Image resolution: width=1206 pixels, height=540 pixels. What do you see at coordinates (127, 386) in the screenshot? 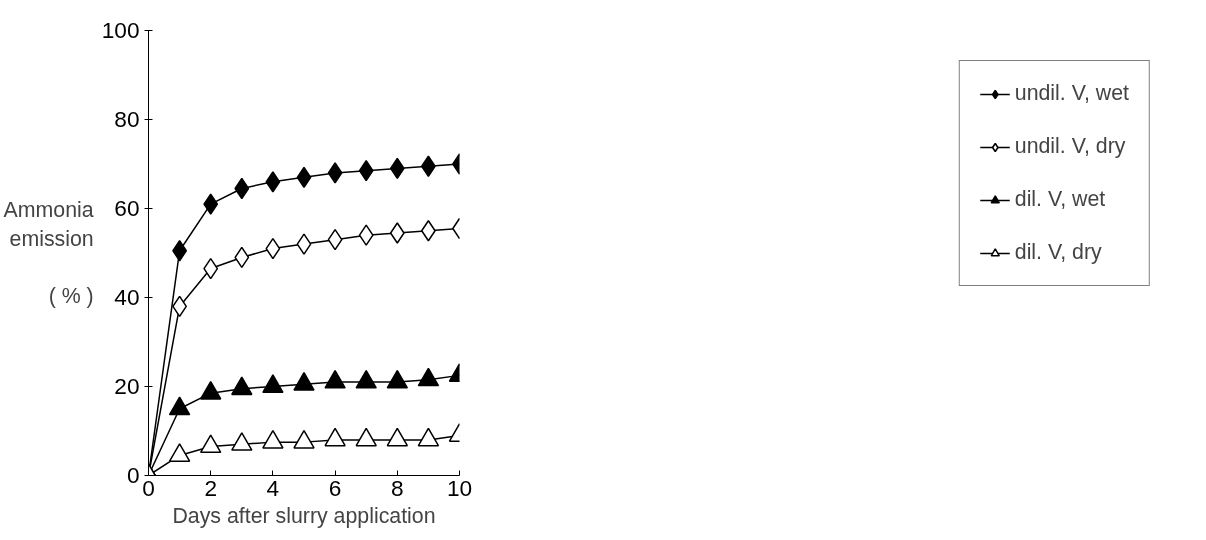
I see `y-tick-label: 20` at bounding box center [127, 386].